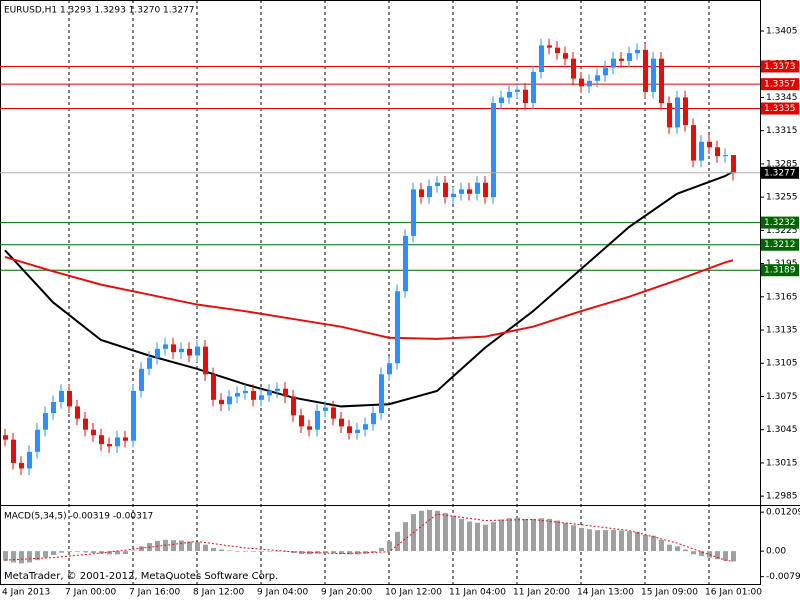  Describe the element at coordinates (605, 593) in the screenshot. I see `x-tick-label: 14 Jan 13:00` at that location.